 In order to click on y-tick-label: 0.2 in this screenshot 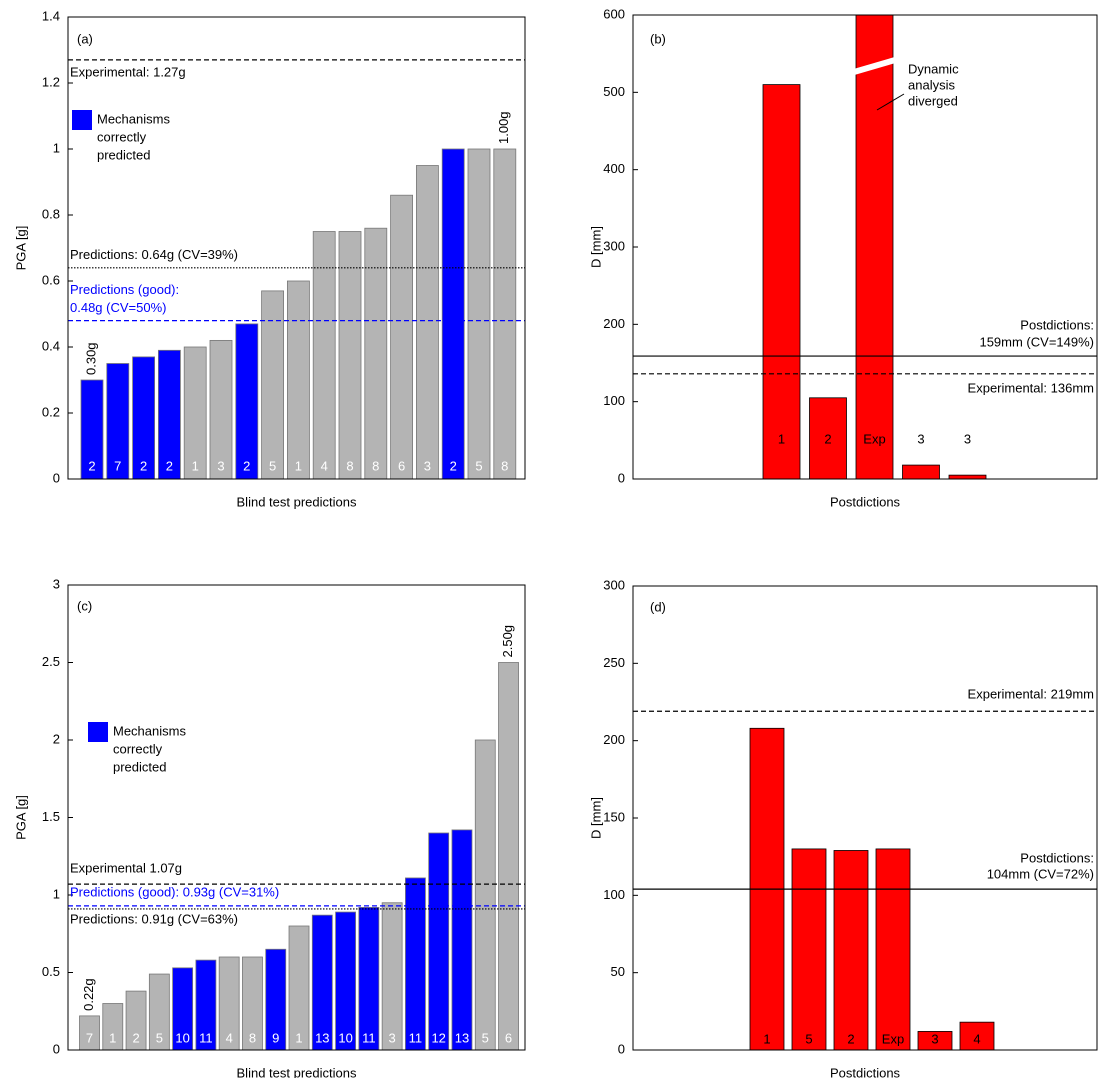, I will do `click(51, 411)`.